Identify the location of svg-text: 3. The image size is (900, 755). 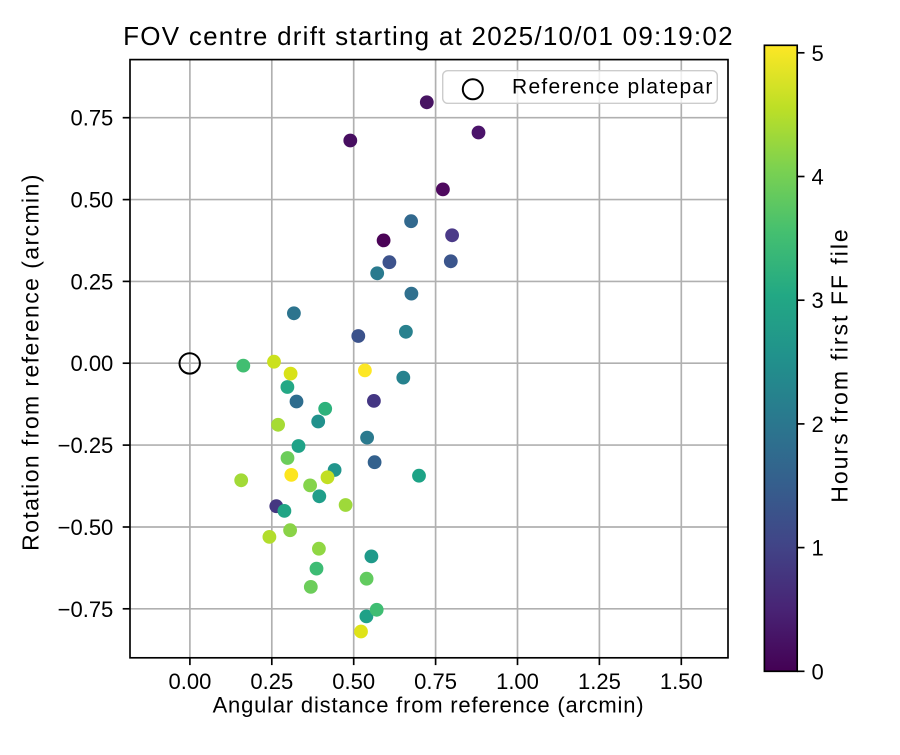
(818, 300).